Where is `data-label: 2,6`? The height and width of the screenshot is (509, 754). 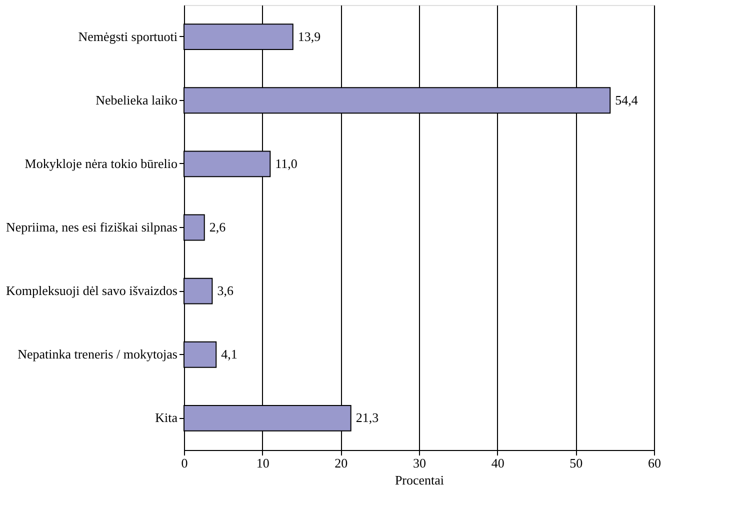 data-label: 2,6 is located at coordinates (217, 227).